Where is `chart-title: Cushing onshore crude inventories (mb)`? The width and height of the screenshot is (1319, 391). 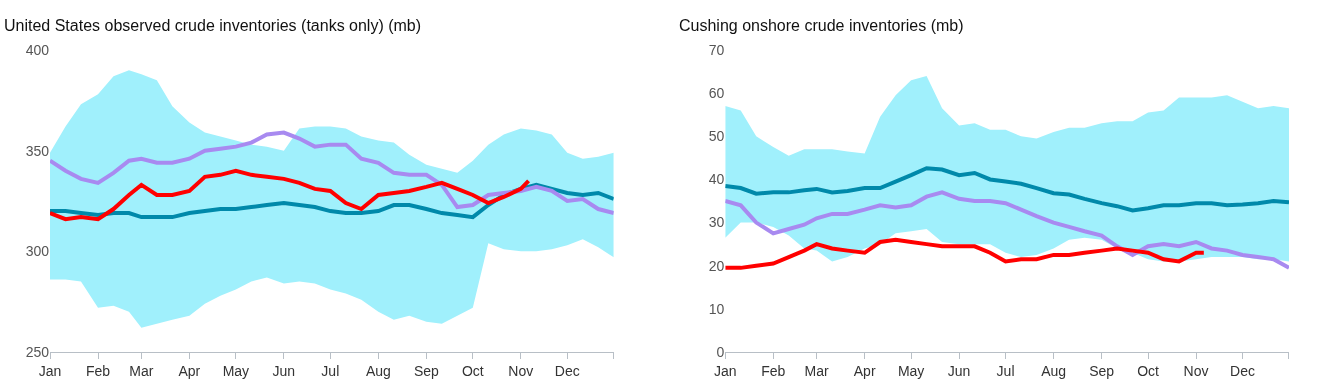
chart-title: Cushing onshore crude inventories (mb) is located at coordinates (821, 25).